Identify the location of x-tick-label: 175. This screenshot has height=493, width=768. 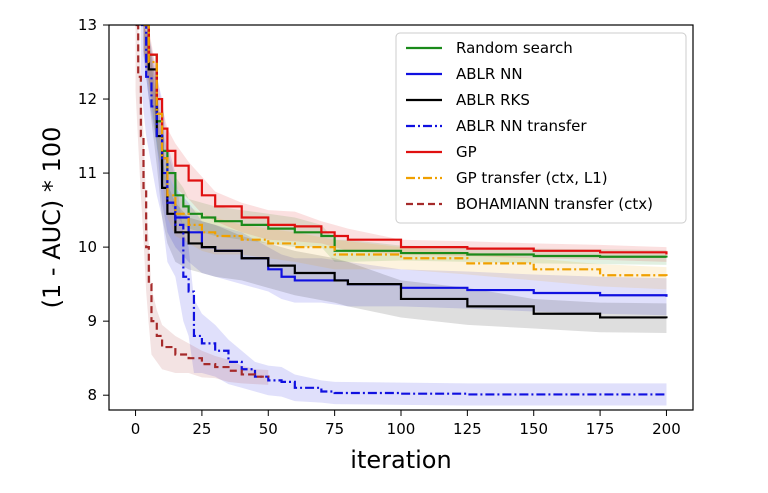
(600, 429).